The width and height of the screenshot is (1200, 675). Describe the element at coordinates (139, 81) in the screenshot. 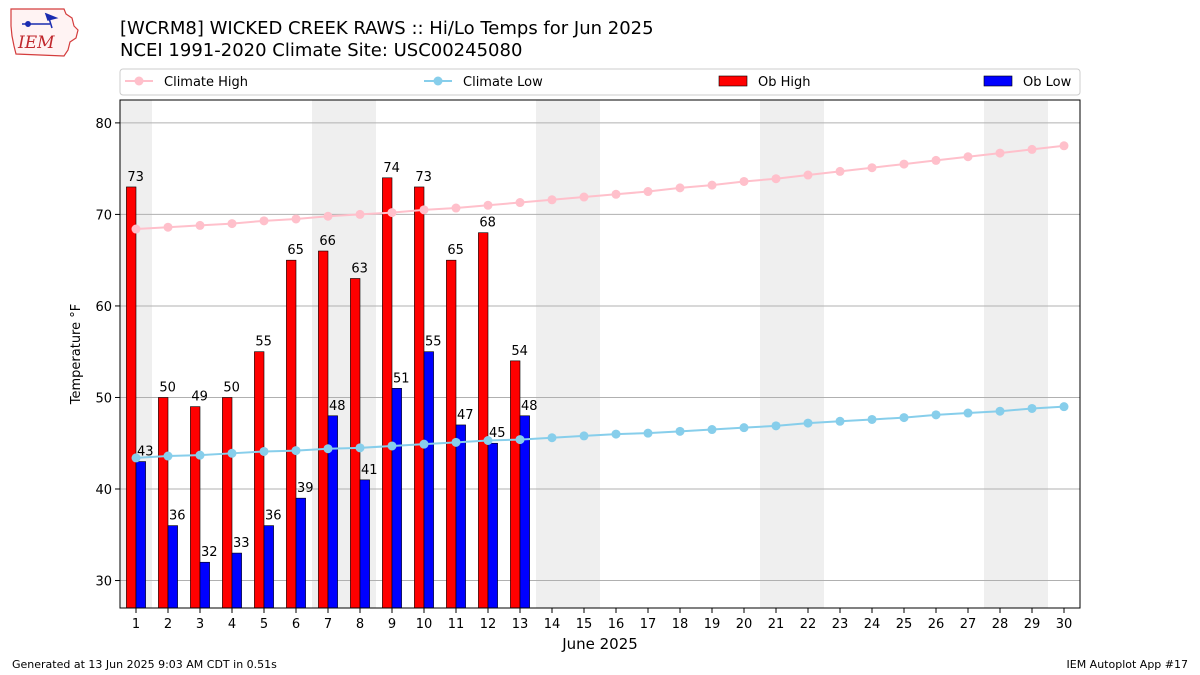

I see `legend-climate-high-marker` at that location.